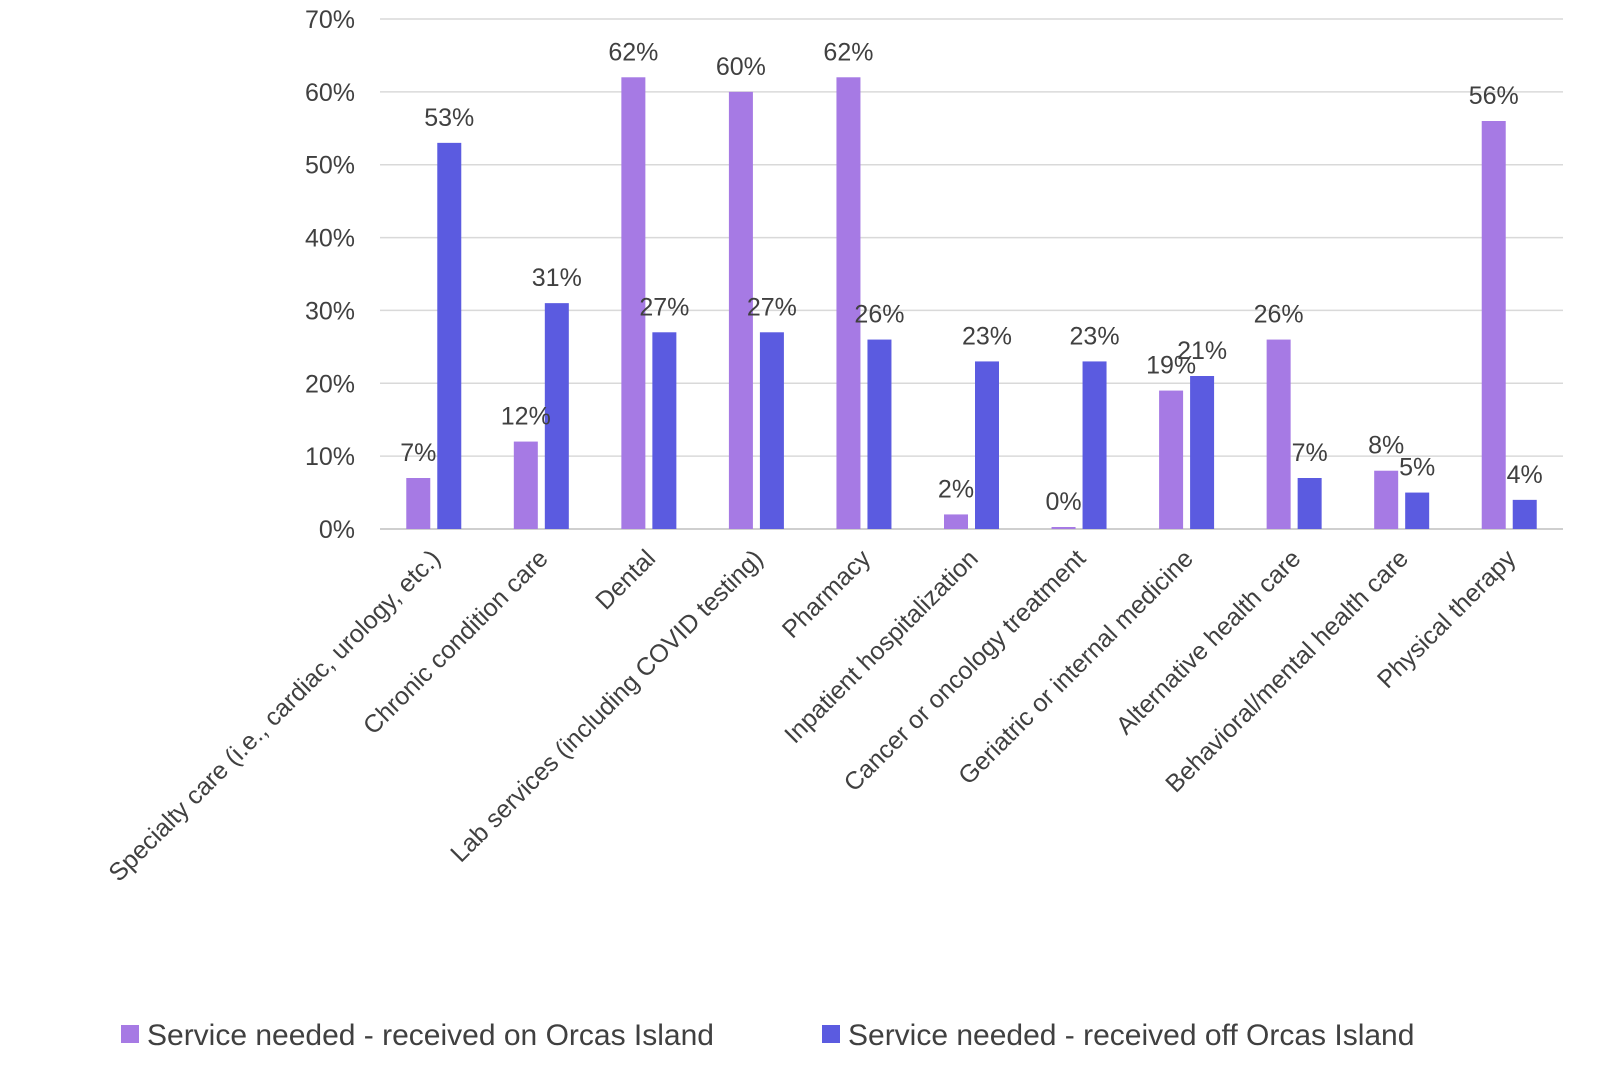 The width and height of the screenshot is (1598, 1070). I want to click on data-label: 4%, so click(1525, 475).